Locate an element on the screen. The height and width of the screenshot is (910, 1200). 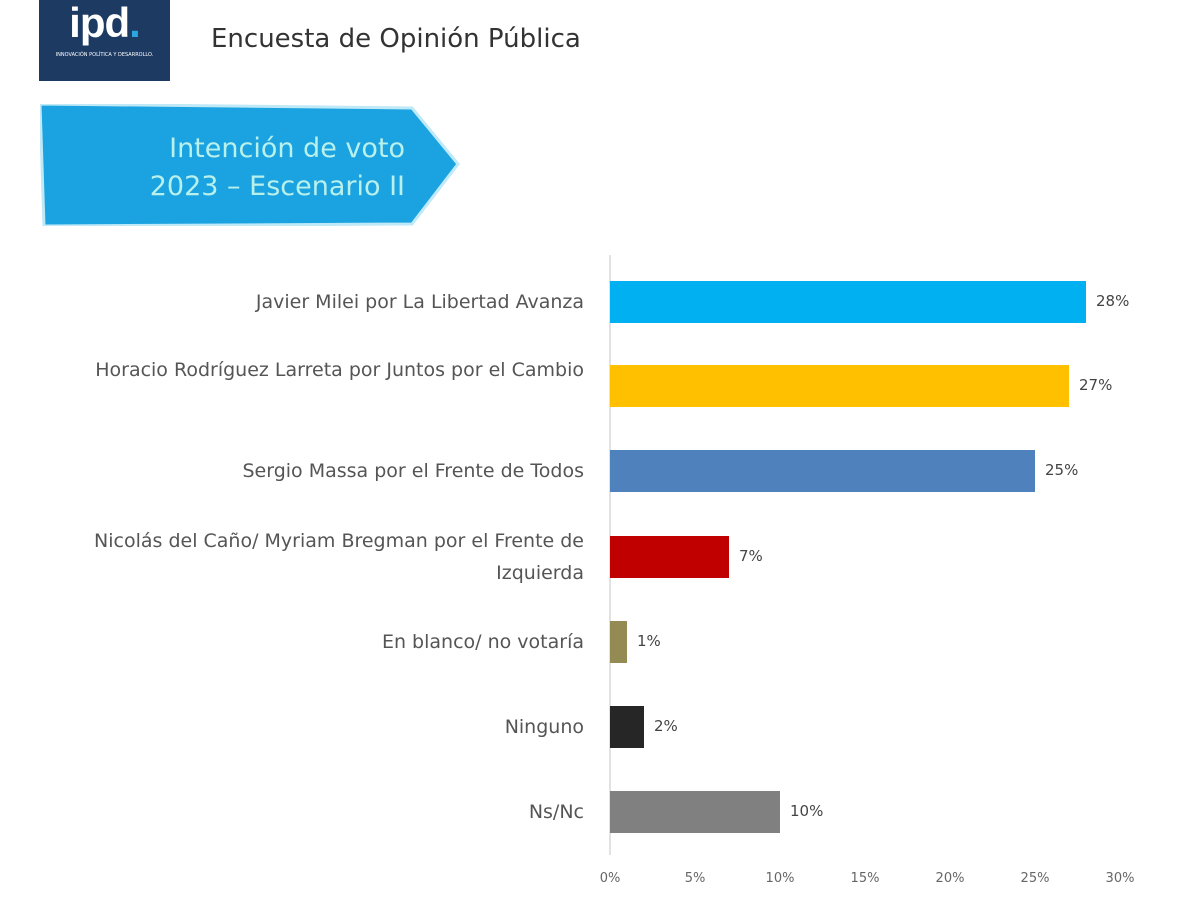
data-label: 27% is located at coordinates (1096, 385).